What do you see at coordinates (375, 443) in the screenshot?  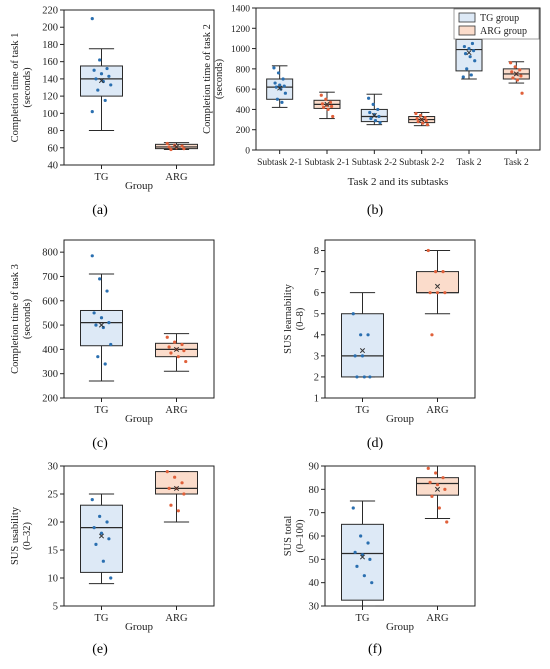 I see `panel-label-d: (d)` at bounding box center [375, 443].